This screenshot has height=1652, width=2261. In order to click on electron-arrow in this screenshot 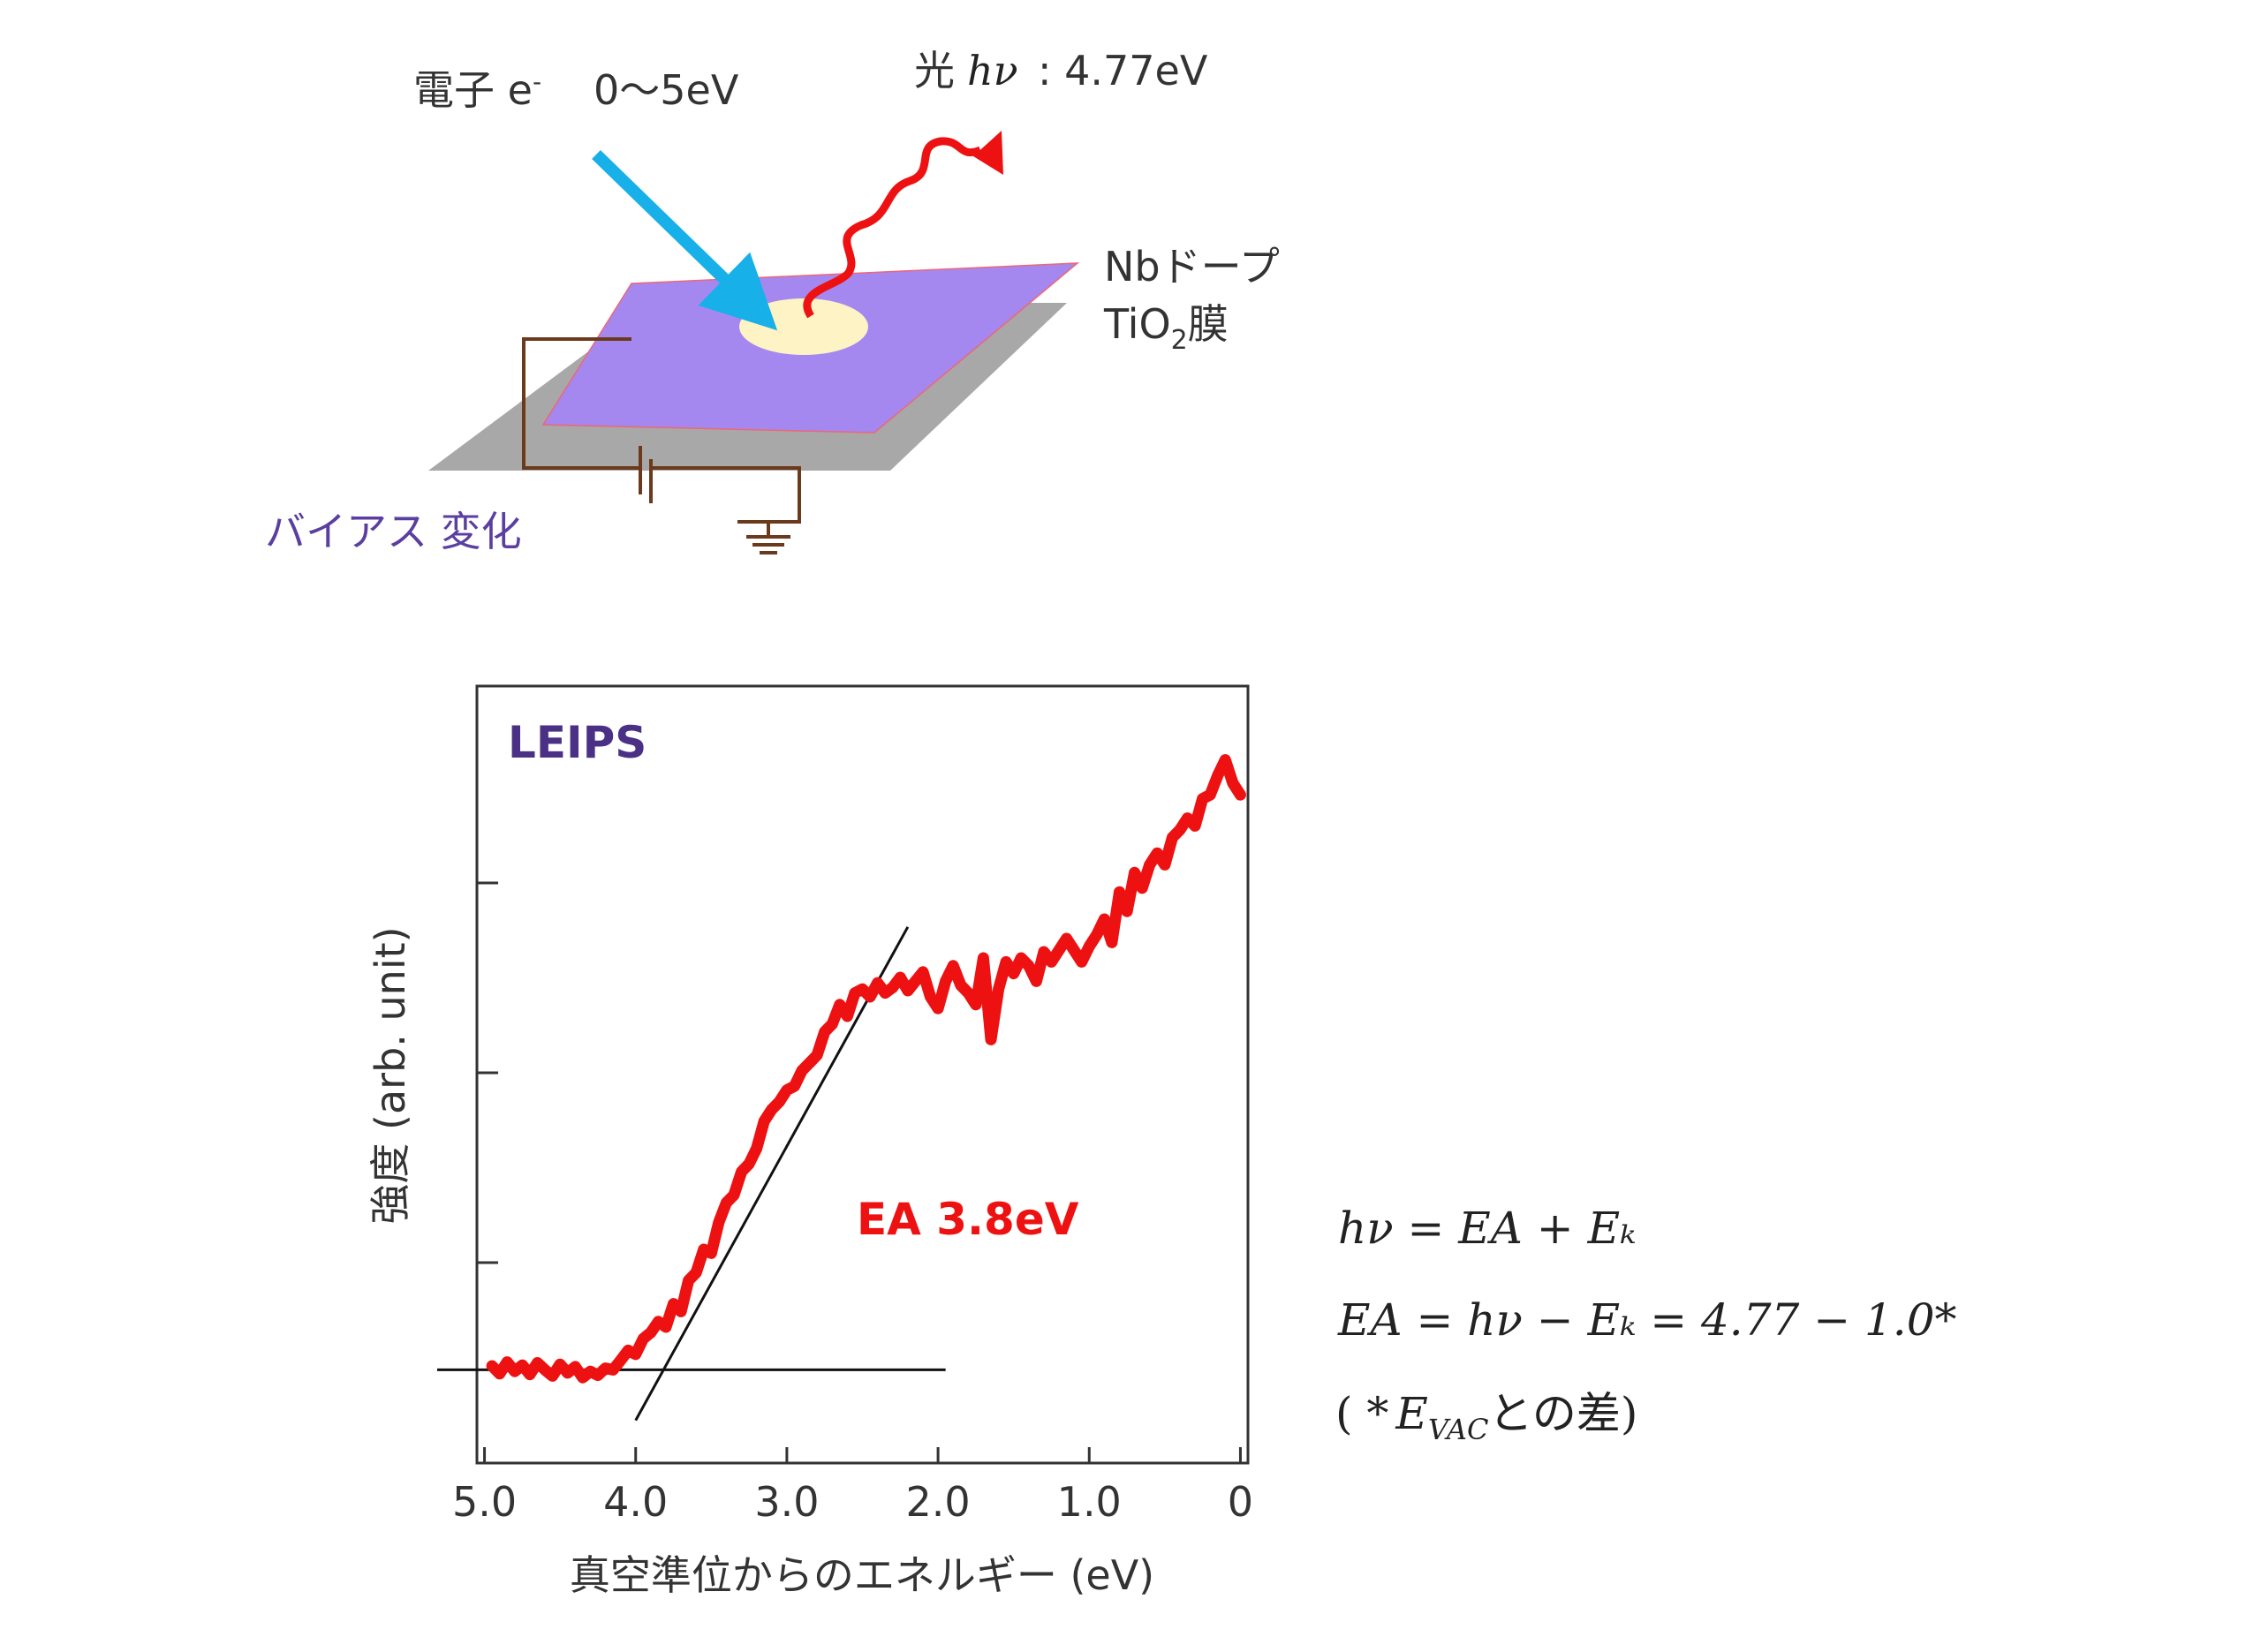, I will do `click(685, 240)`.